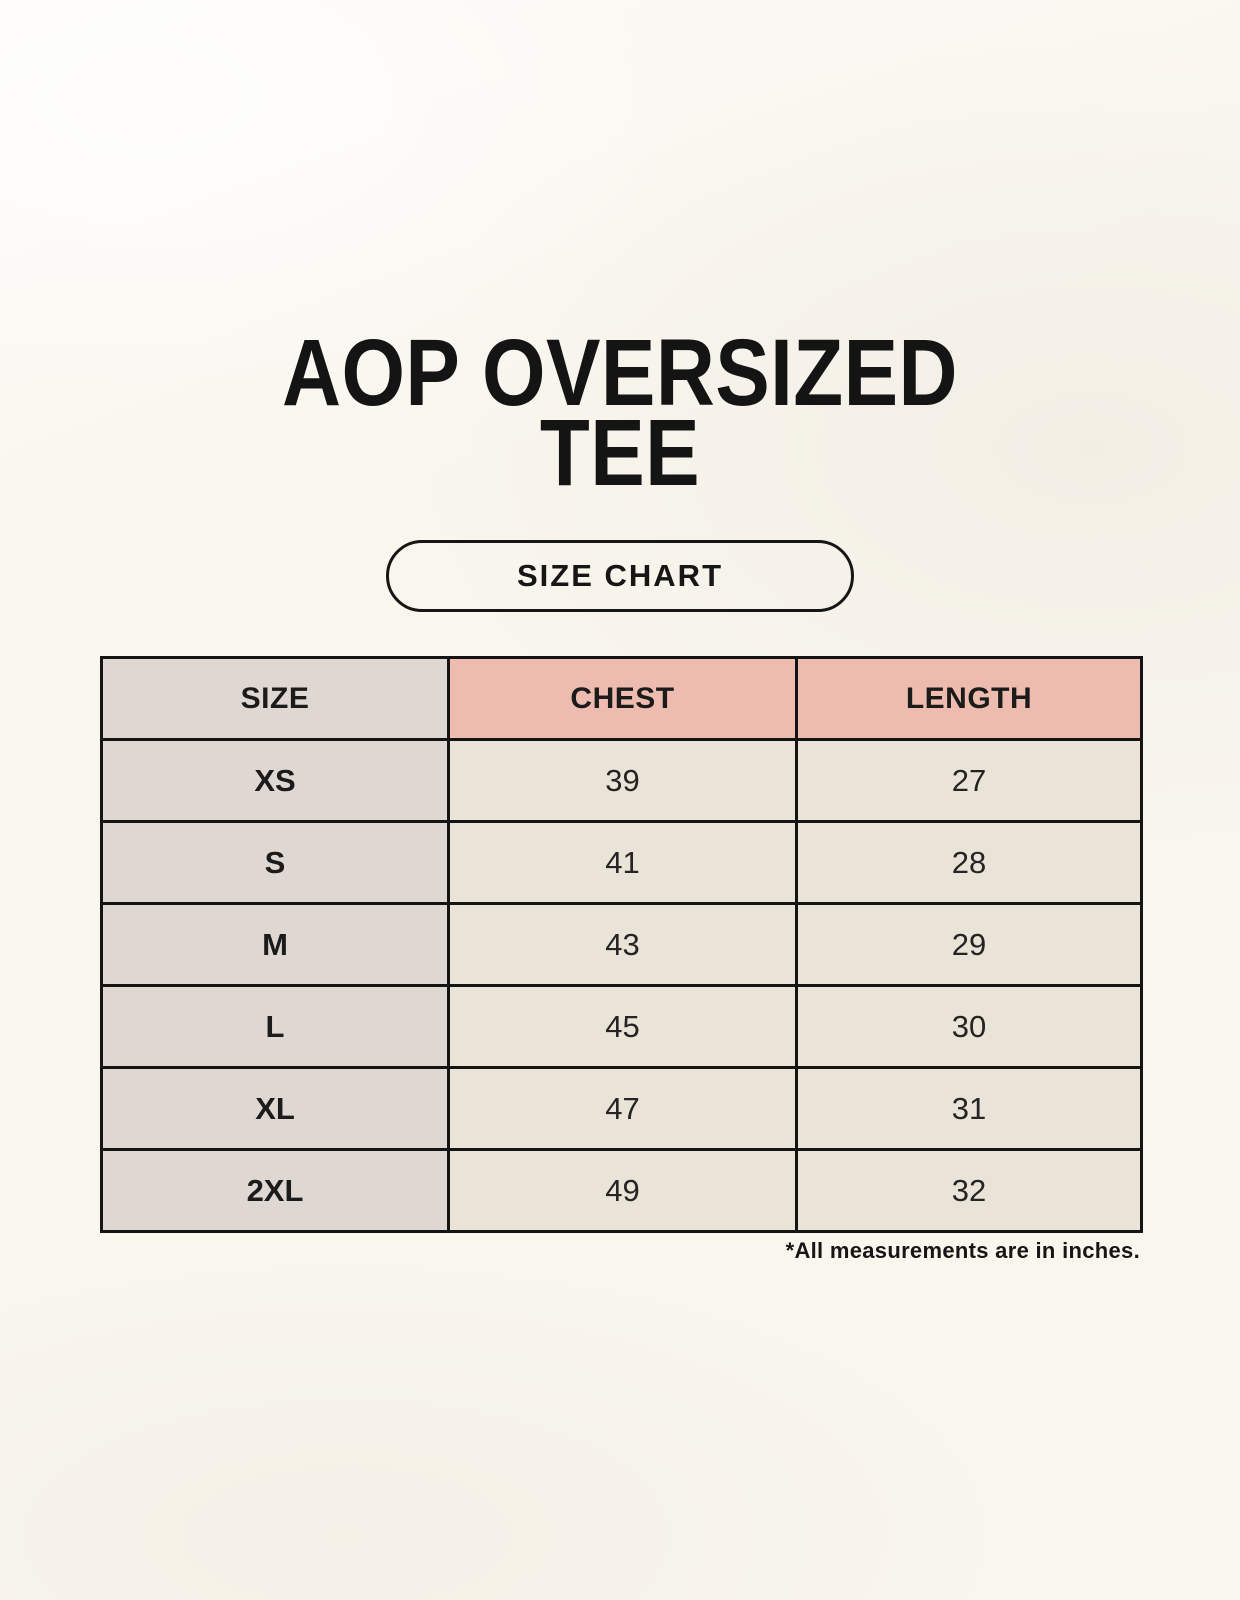 This screenshot has width=1240, height=1600. I want to click on table-row-s: S 41 28, so click(621, 862).